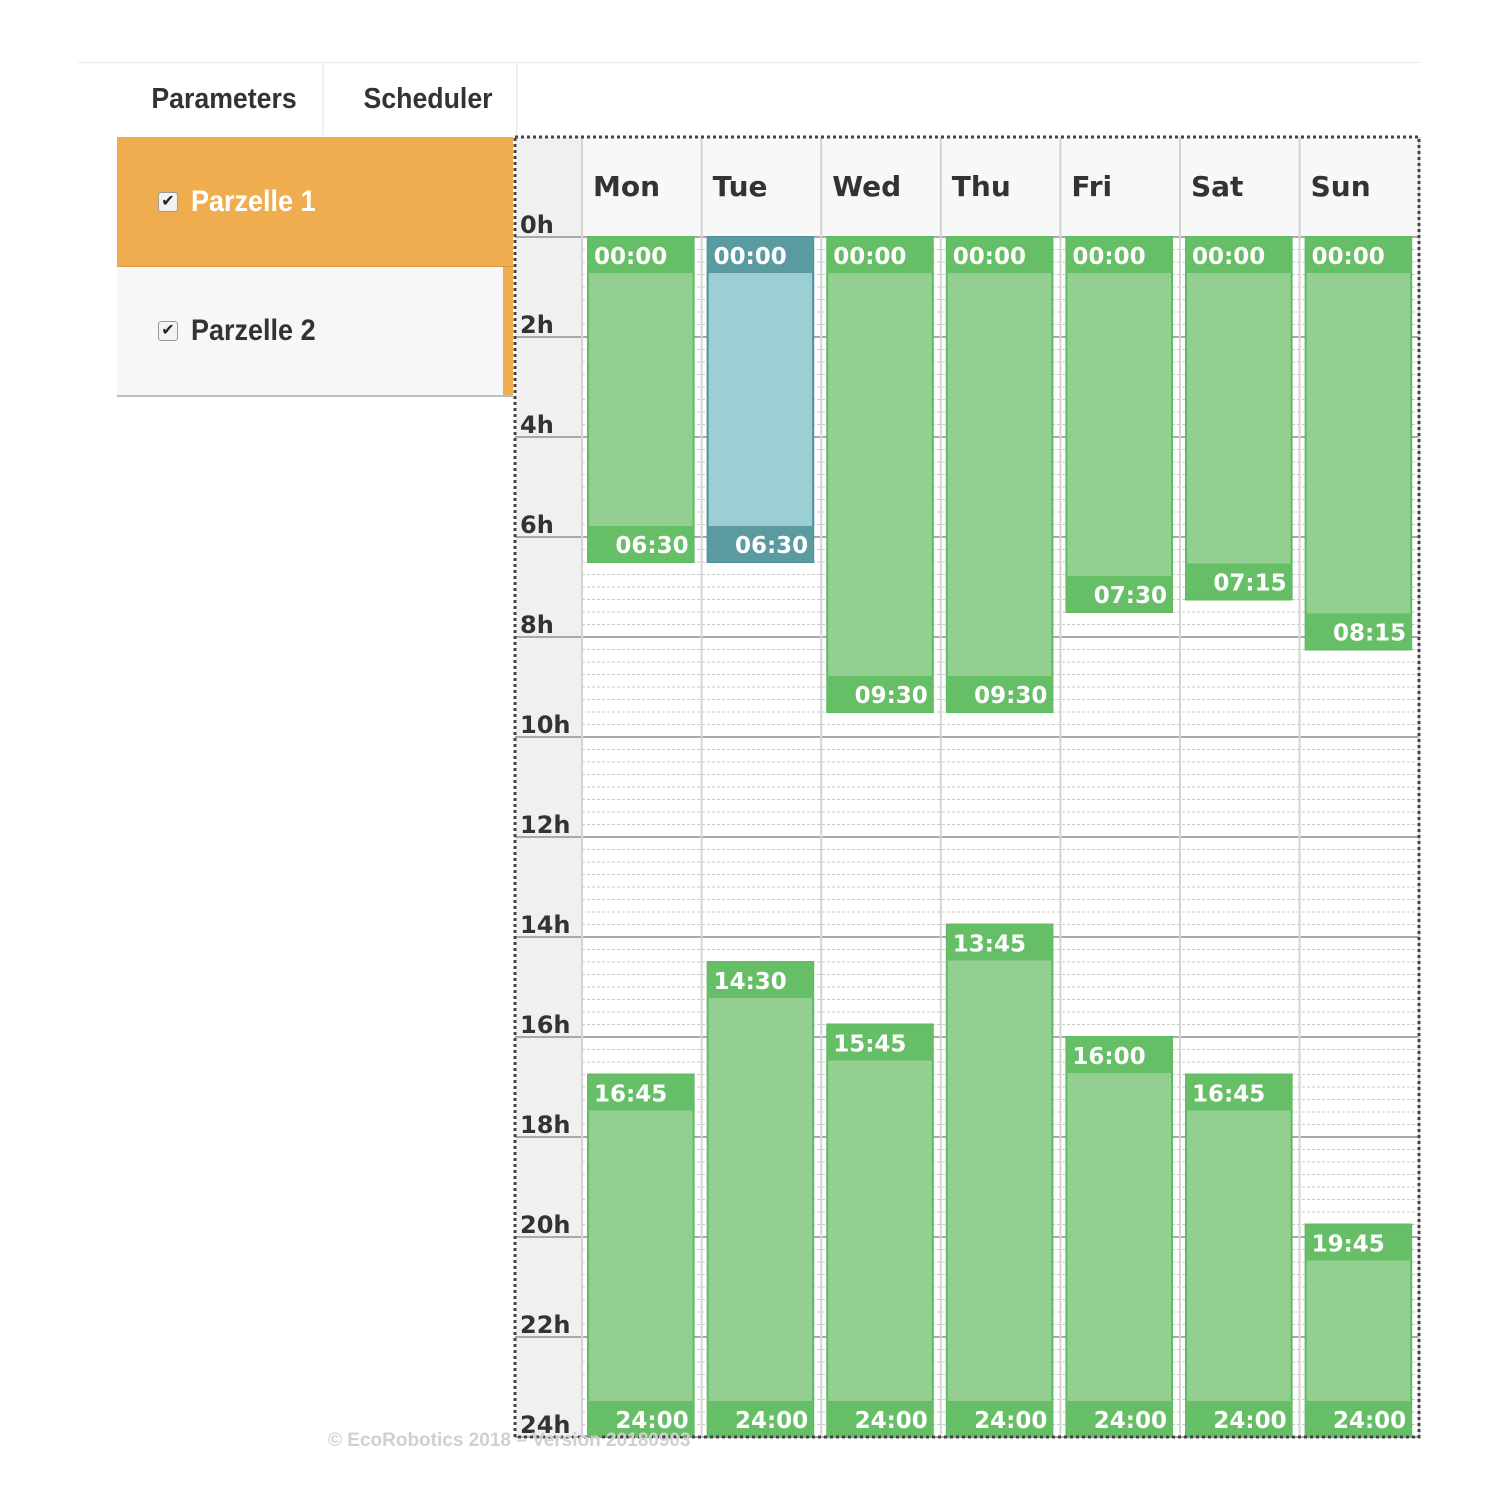  Describe the element at coordinates (866, 186) in the screenshot. I see `day-header-wed: Wed` at that location.